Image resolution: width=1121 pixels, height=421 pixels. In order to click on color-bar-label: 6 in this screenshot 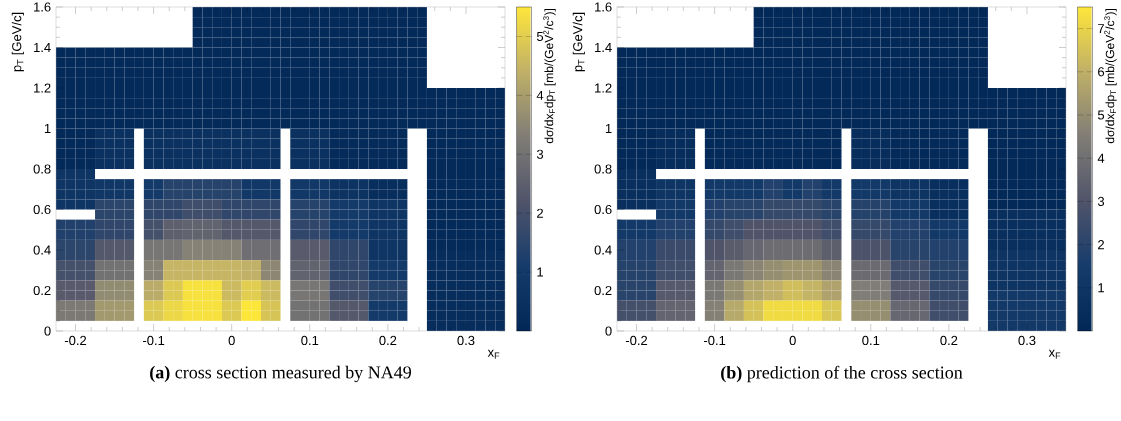, I will do `click(1101, 72)`.